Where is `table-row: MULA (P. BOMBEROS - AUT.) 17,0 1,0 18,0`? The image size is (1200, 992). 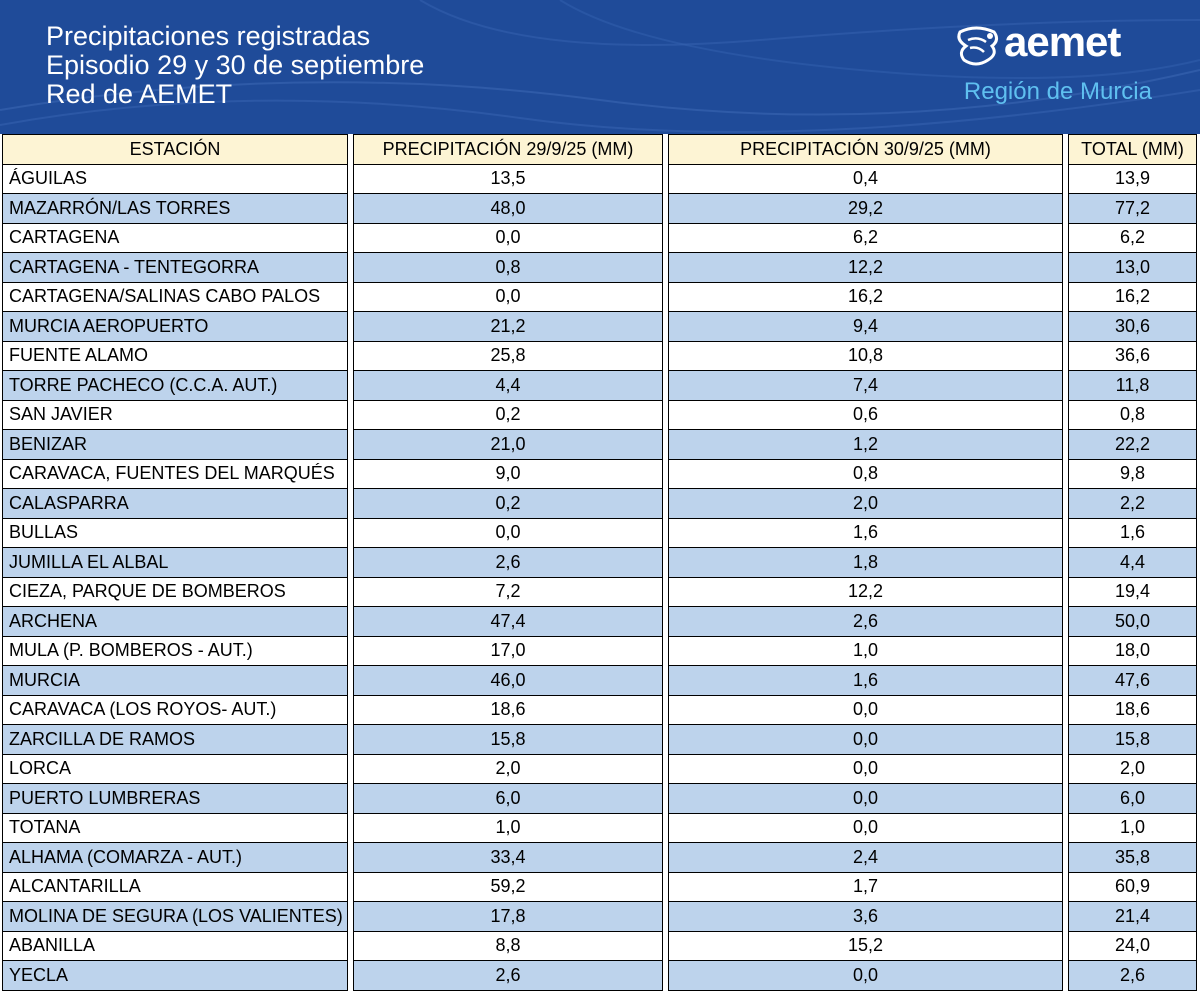
table-row: MULA (P. BOMBEROS - AUT.) 17,0 1,0 18,0 is located at coordinates (599, 650).